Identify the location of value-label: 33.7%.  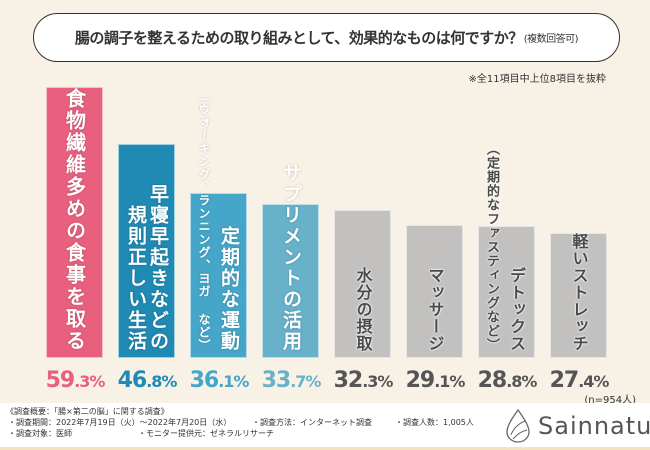
(291, 380).